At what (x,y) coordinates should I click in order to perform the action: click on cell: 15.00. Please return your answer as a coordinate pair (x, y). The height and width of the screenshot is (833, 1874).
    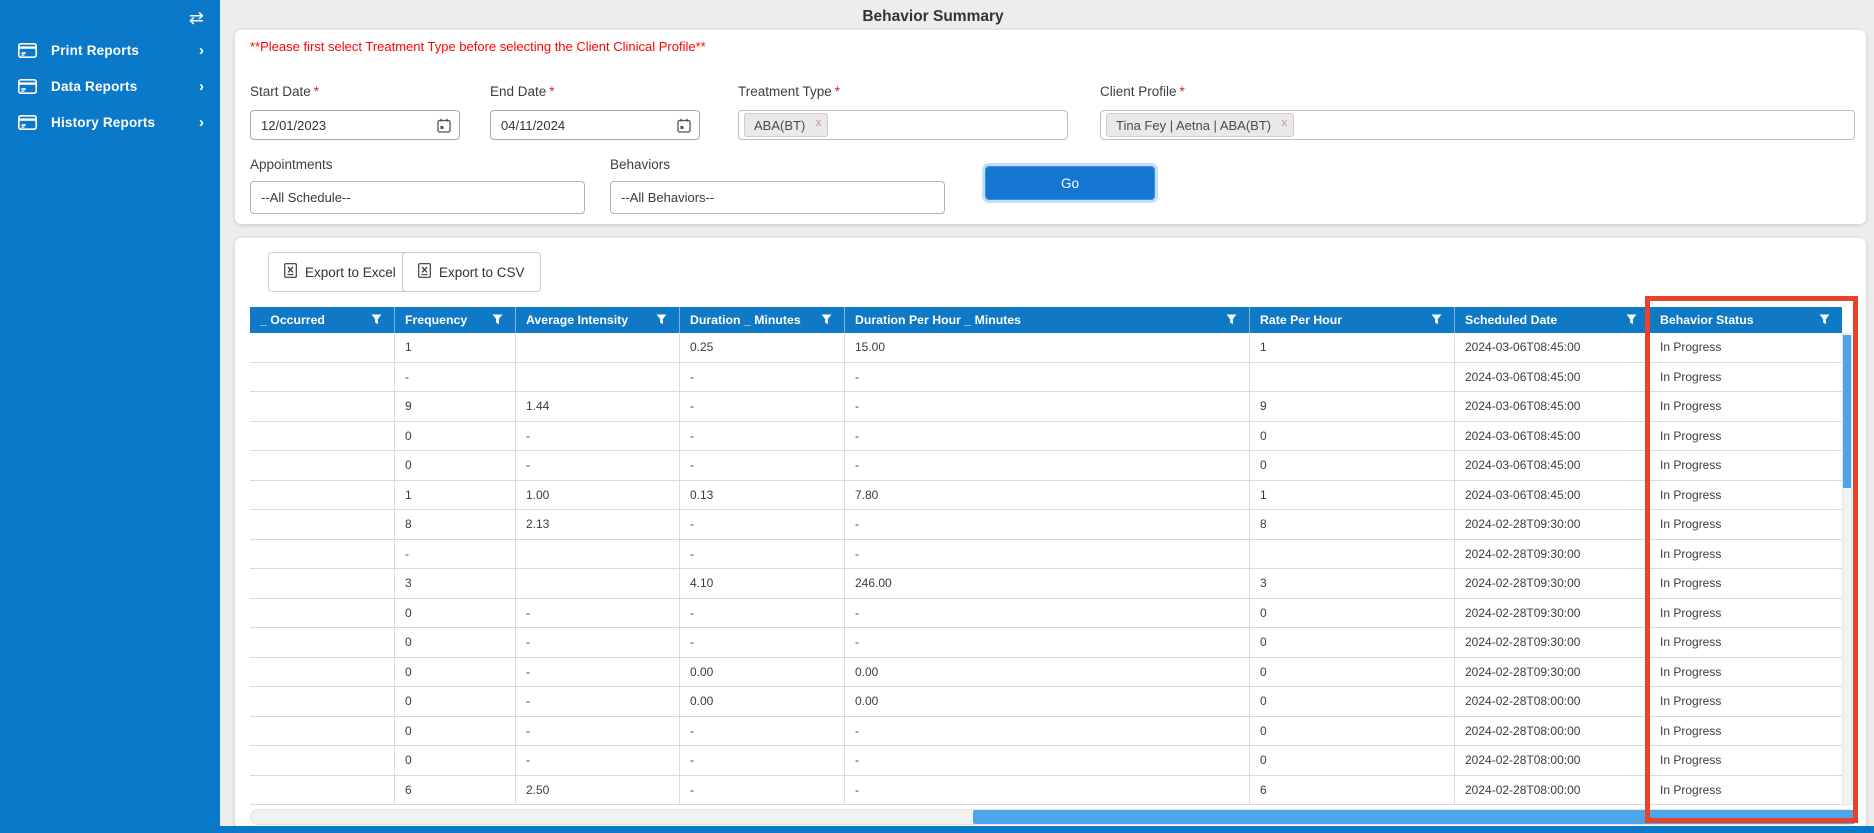
    Looking at the image, I should click on (1047, 347).